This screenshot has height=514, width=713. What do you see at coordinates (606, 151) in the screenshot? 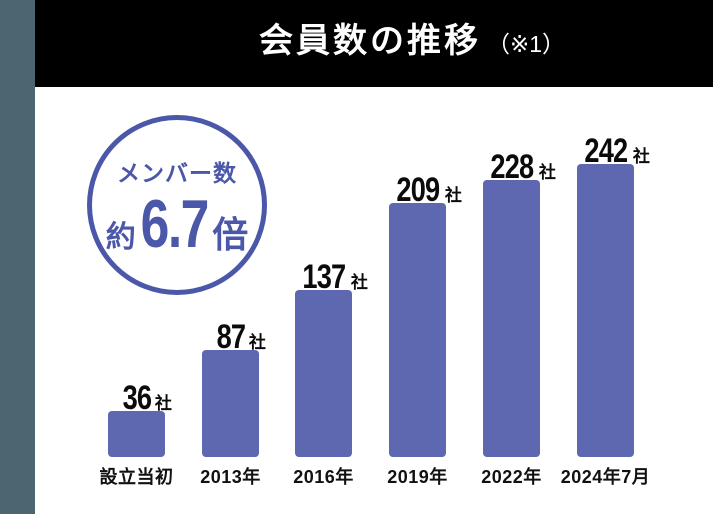
I see `bar-value-number: 242` at bounding box center [606, 151].